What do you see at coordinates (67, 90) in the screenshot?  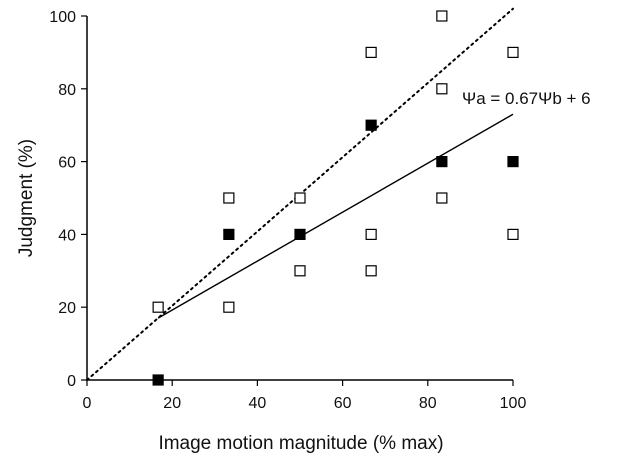 I see `y-tick-label-80: 80` at bounding box center [67, 90].